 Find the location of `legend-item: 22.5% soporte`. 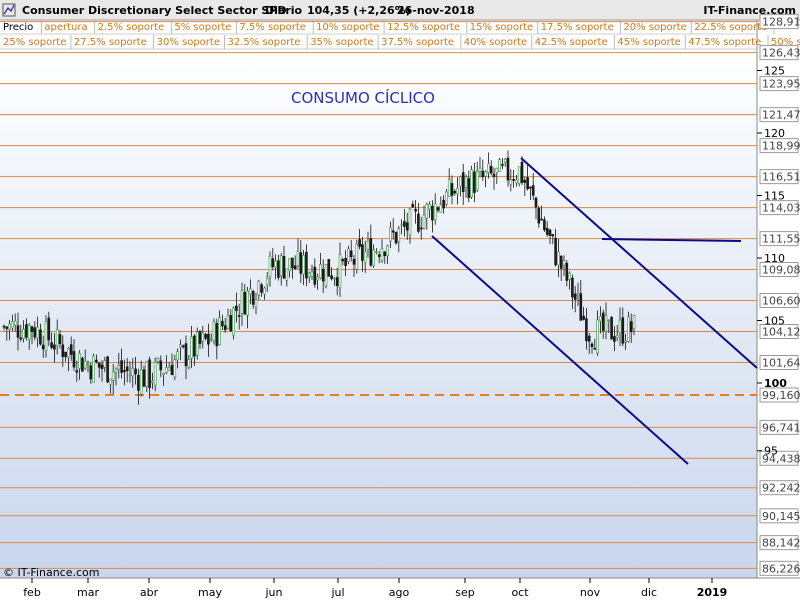

legend-item: 22.5% soporte is located at coordinates (730, 27).